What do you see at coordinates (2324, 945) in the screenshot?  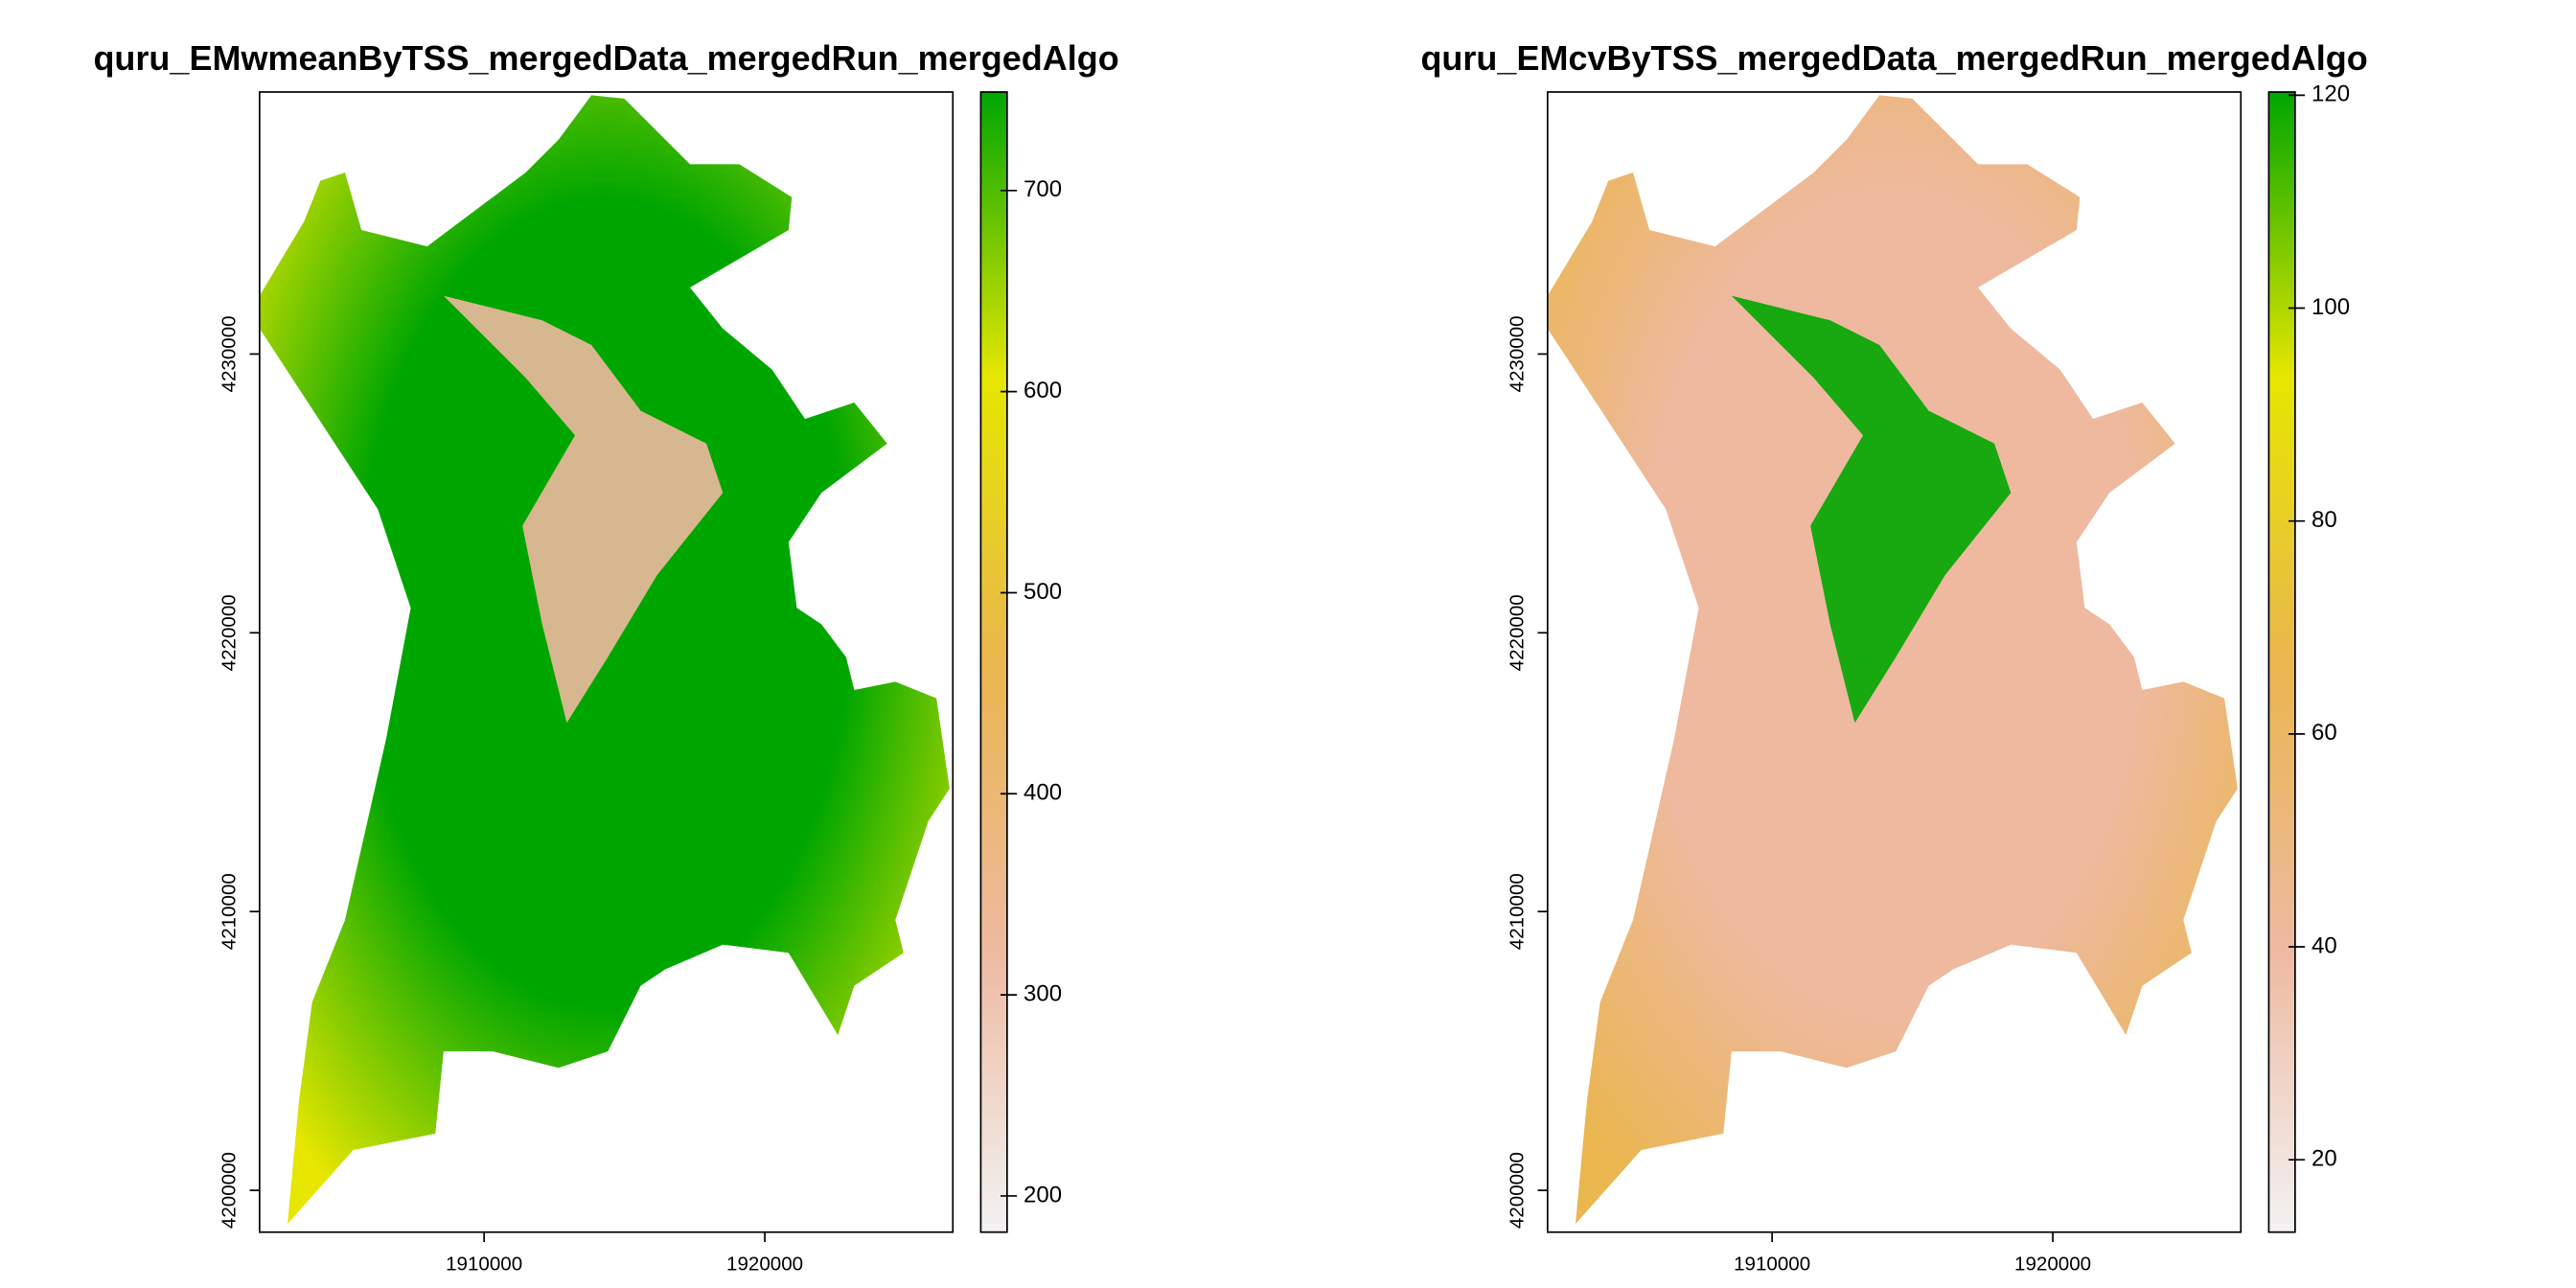 I see `colorbar-tick-label: 40` at bounding box center [2324, 945].